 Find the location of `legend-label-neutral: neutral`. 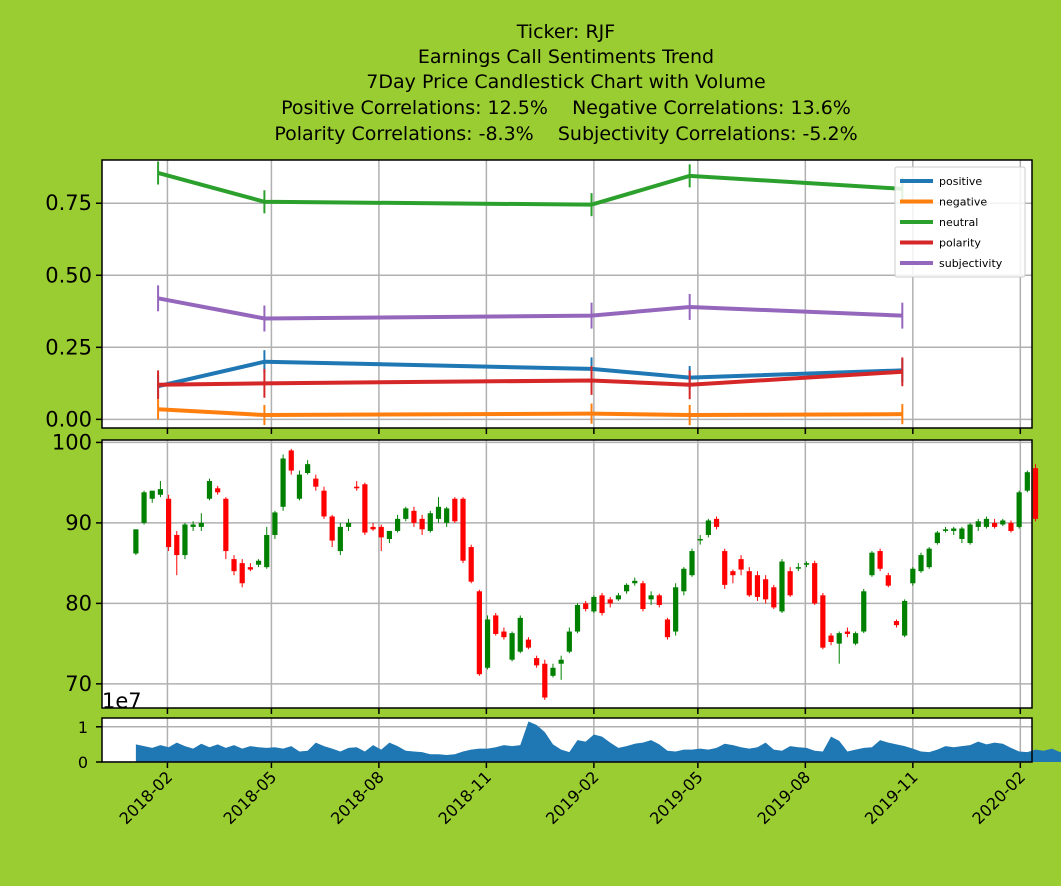

legend-label-neutral: neutral is located at coordinates (958, 222).